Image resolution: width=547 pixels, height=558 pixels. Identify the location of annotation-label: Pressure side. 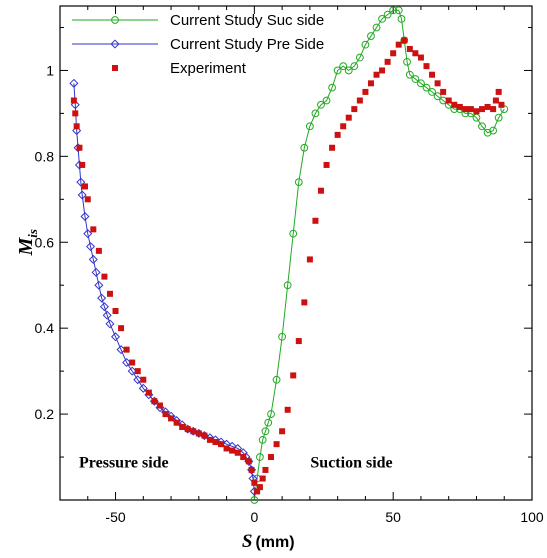
(124, 462).